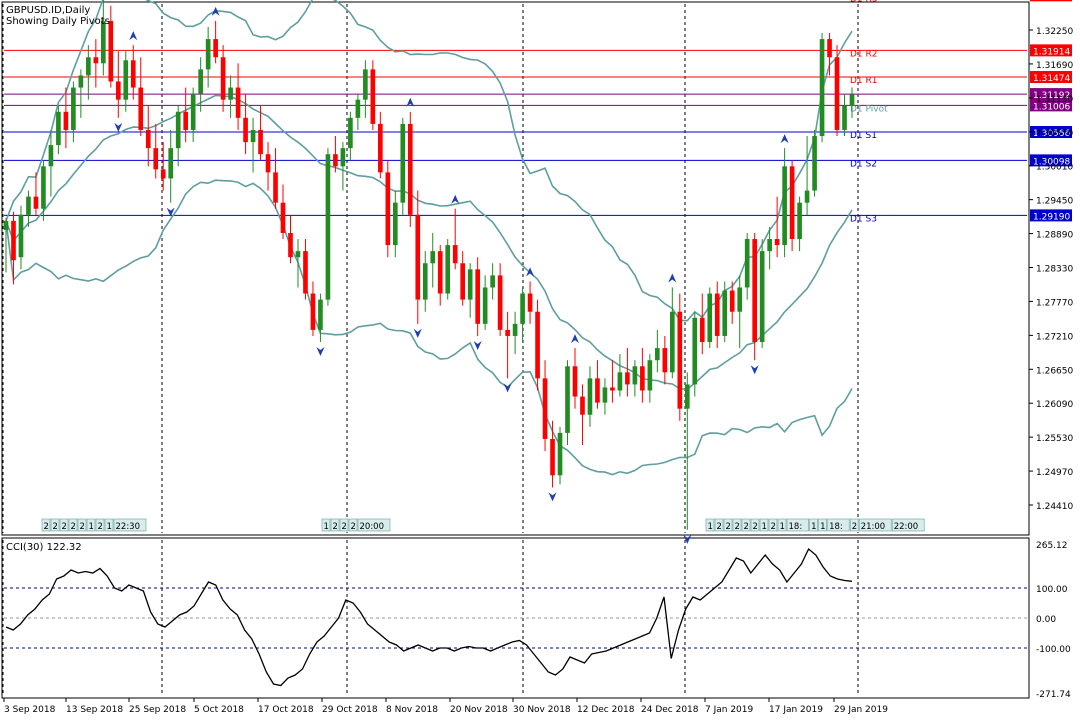 The width and height of the screenshot is (1080, 724). Describe the element at coordinates (1054, 405) in the screenshot. I see `price-axis-label: 1.26090` at that location.